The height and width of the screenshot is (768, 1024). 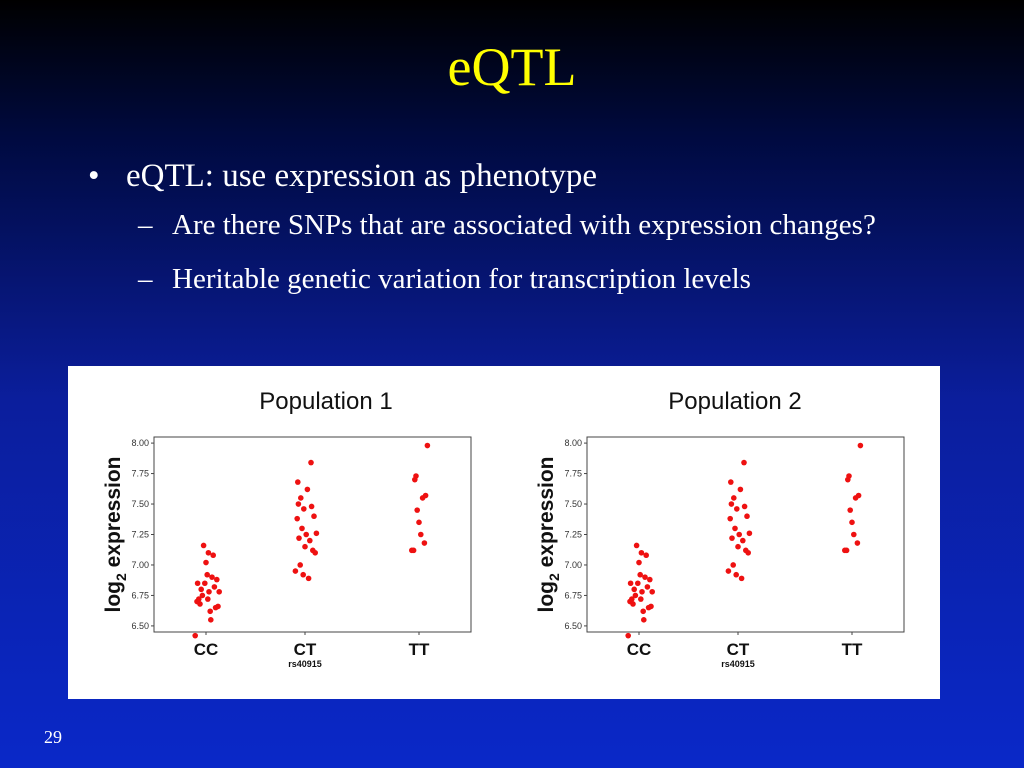 I want to click on y-tick-label: 7.25, so click(x=573, y=535).